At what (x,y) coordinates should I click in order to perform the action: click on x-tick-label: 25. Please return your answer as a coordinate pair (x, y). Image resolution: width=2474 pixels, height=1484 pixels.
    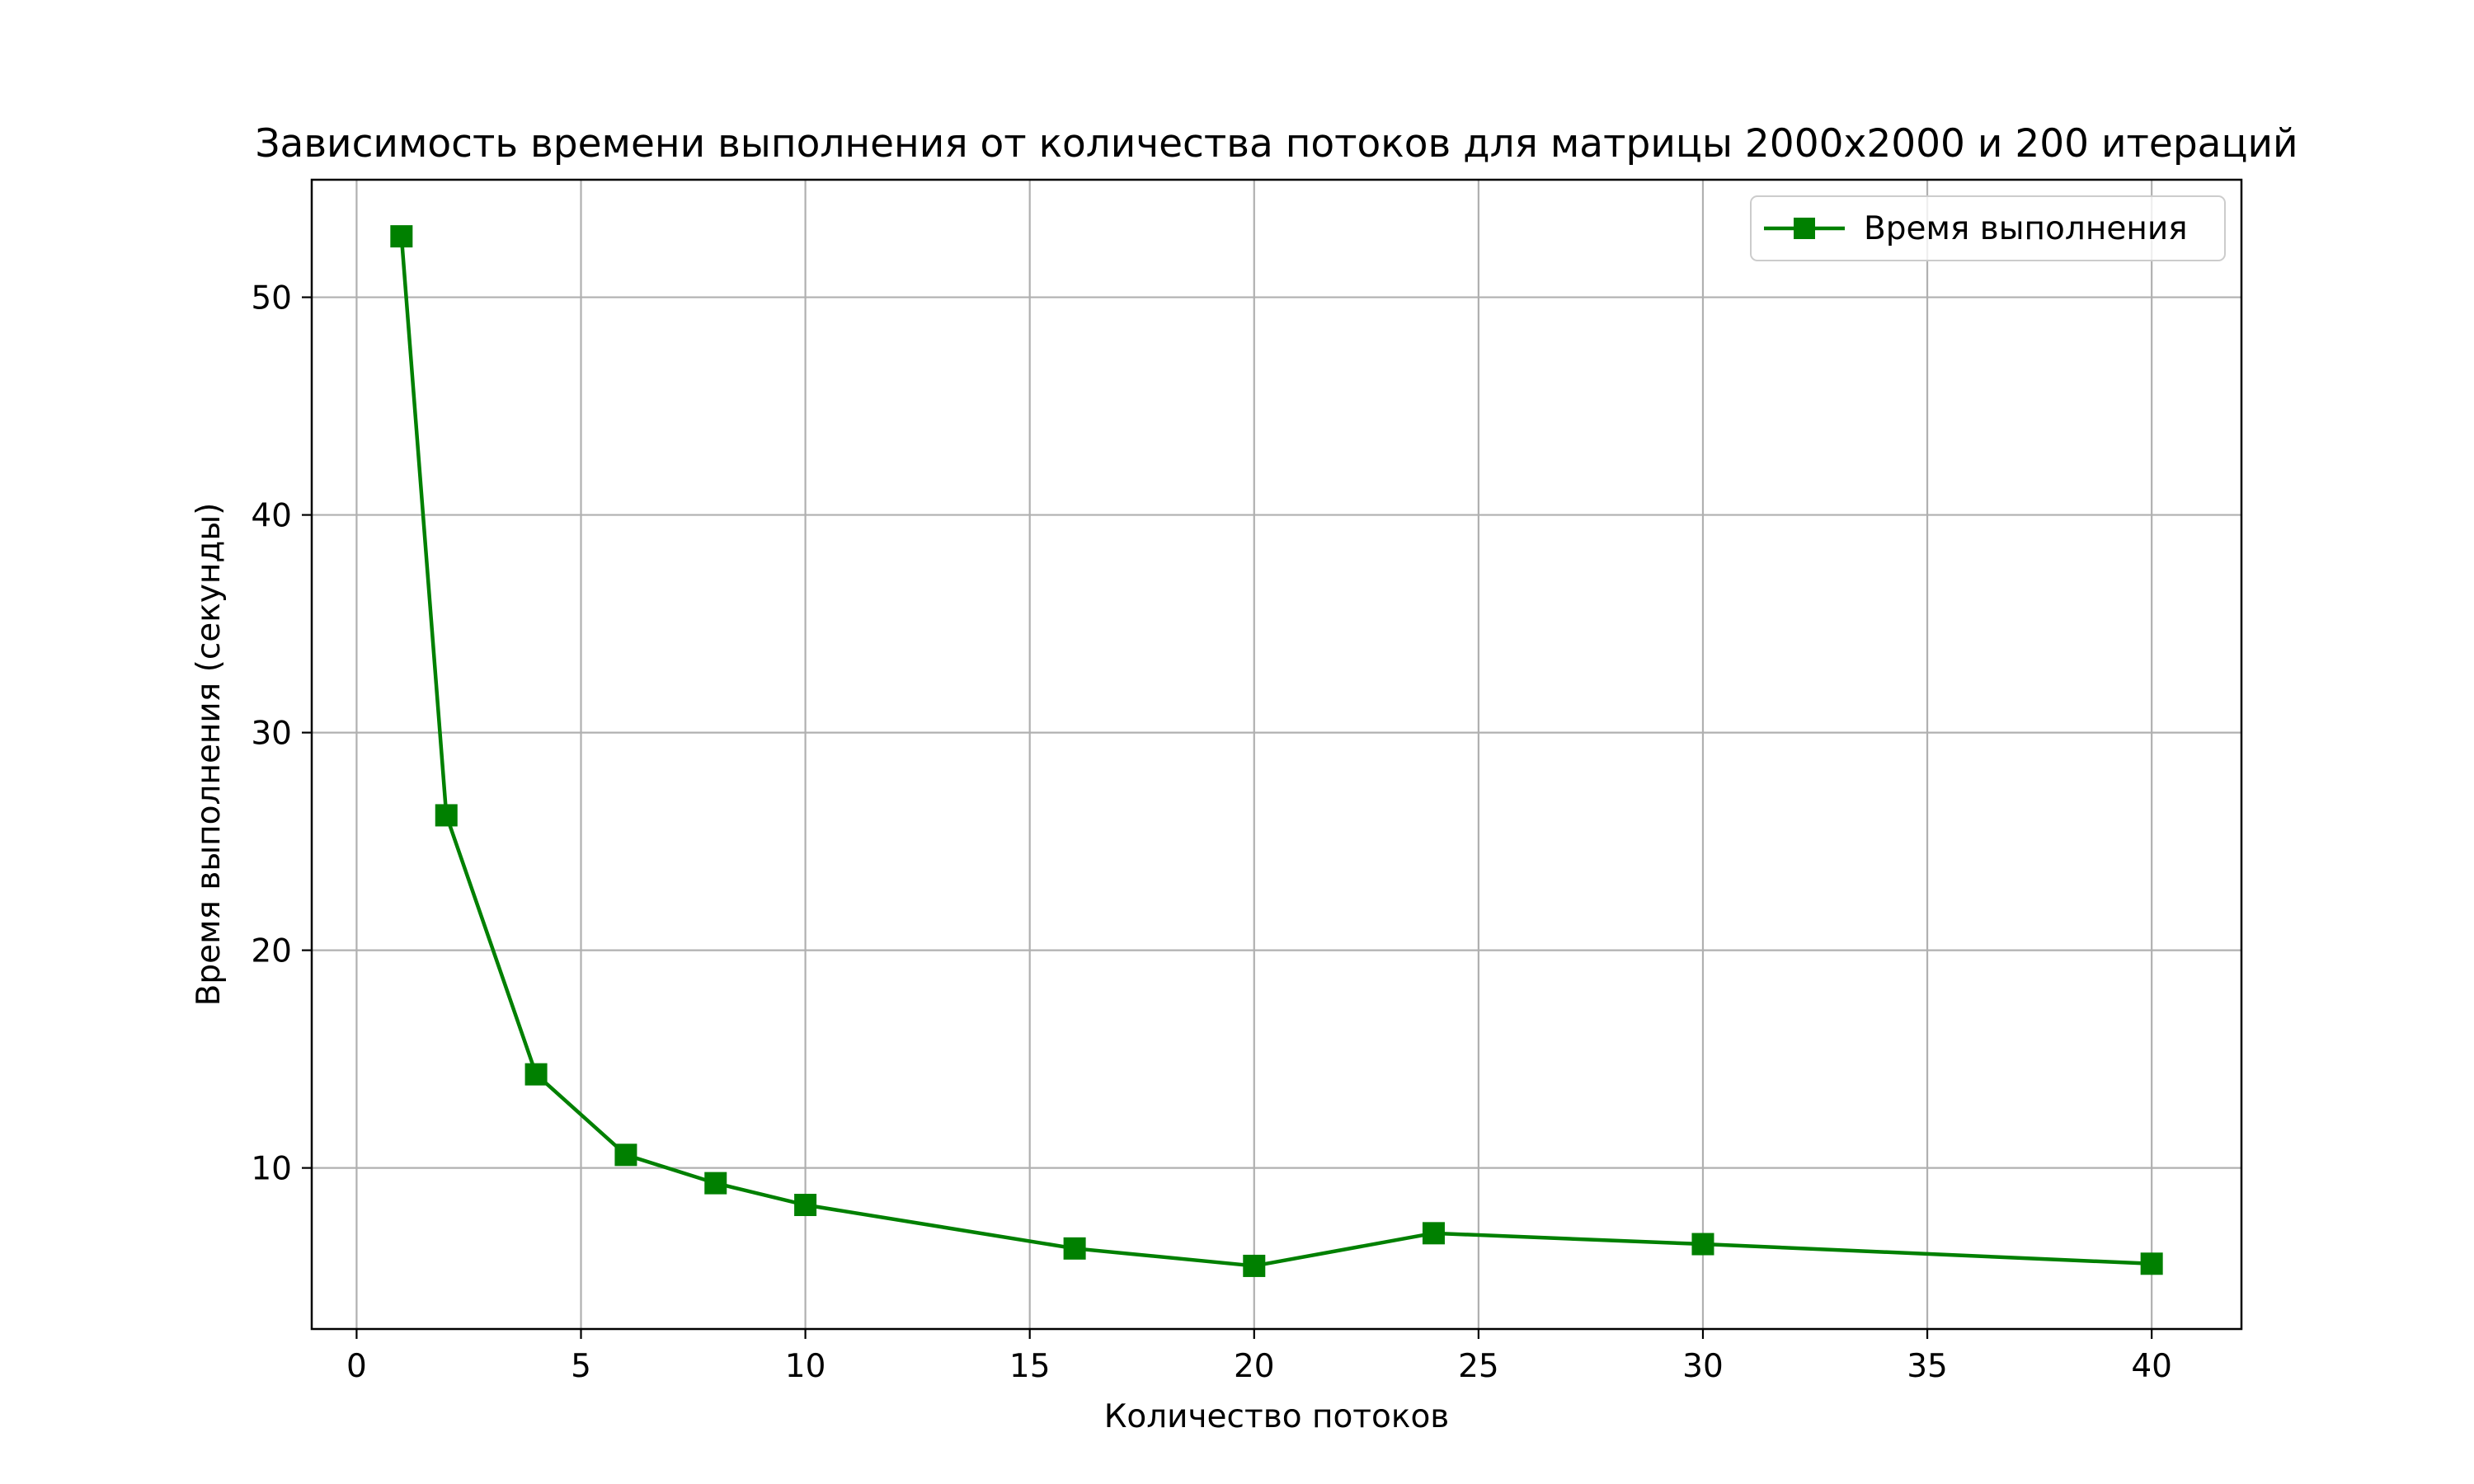
    Looking at the image, I should click on (1478, 1366).